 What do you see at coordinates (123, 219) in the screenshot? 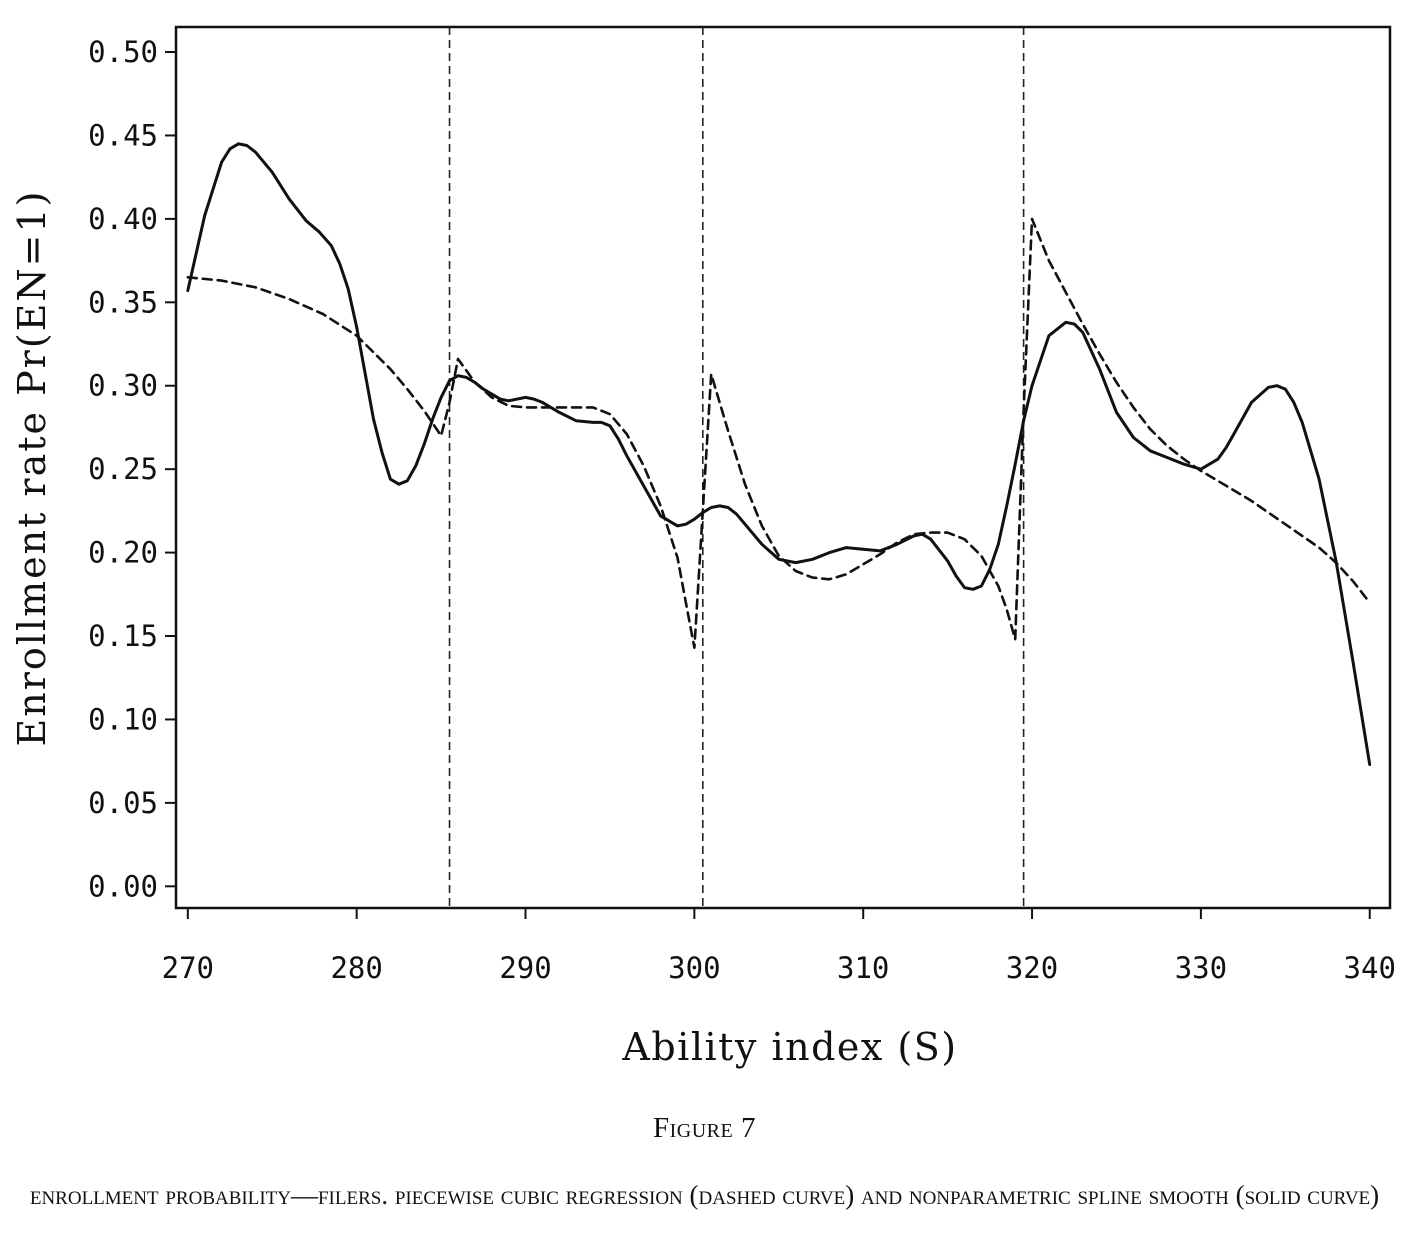
I see `y-tick-label: 0.40` at bounding box center [123, 219].